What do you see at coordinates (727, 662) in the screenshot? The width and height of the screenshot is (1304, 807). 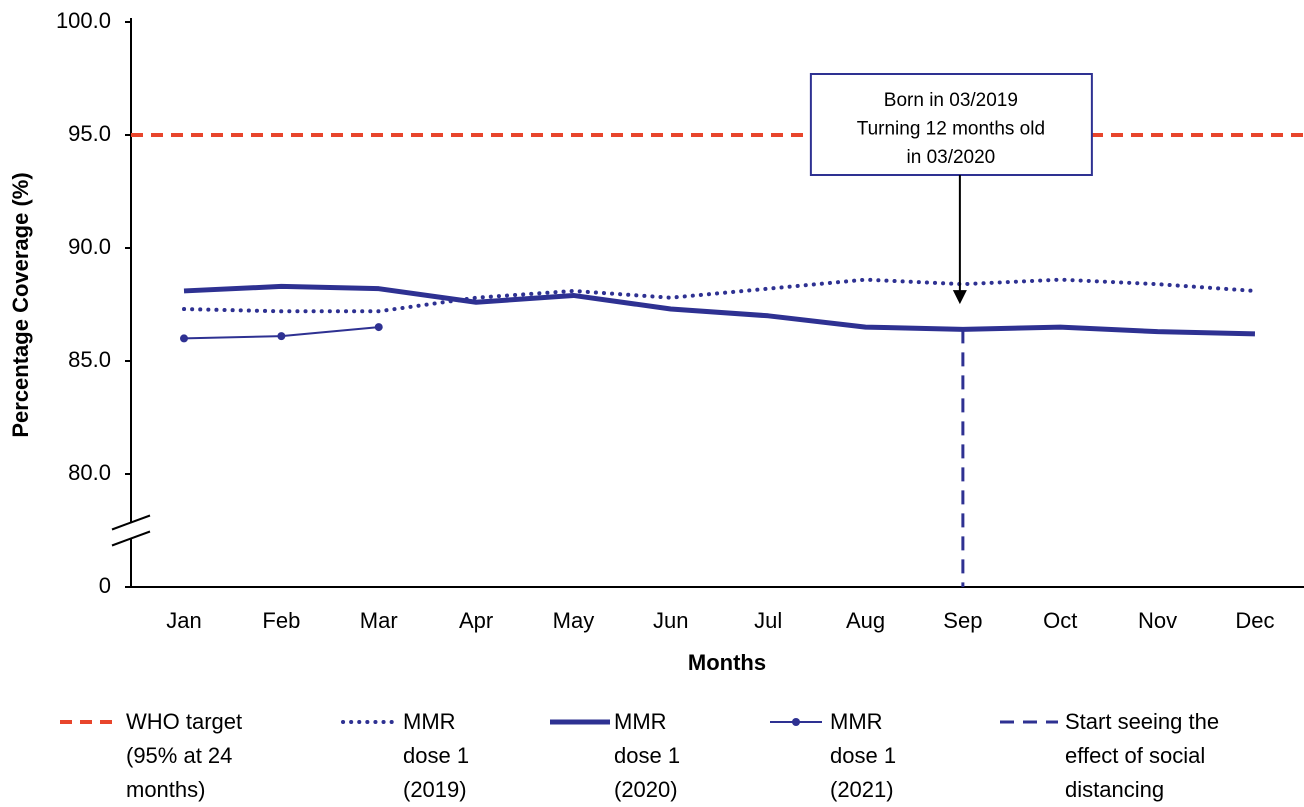 I see `x-axis-title: Months` at bounding box center [727, 662].